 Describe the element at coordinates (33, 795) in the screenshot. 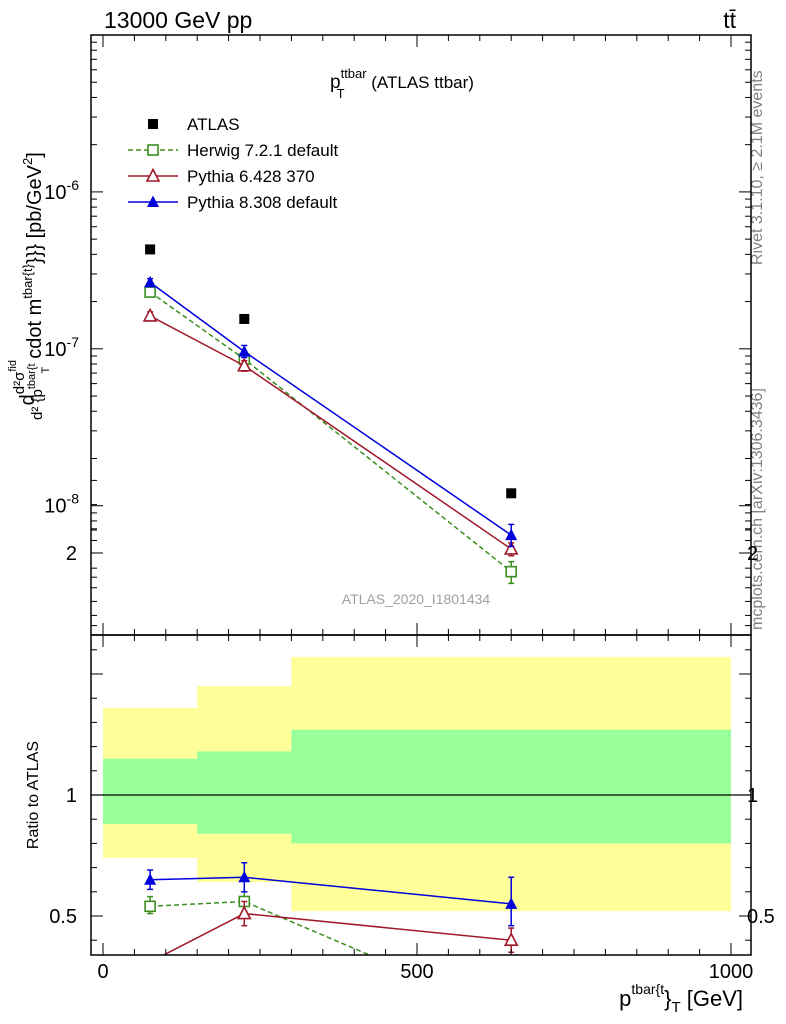

I see `ratio-ylabel: Ratio to ATLAS` at that location.